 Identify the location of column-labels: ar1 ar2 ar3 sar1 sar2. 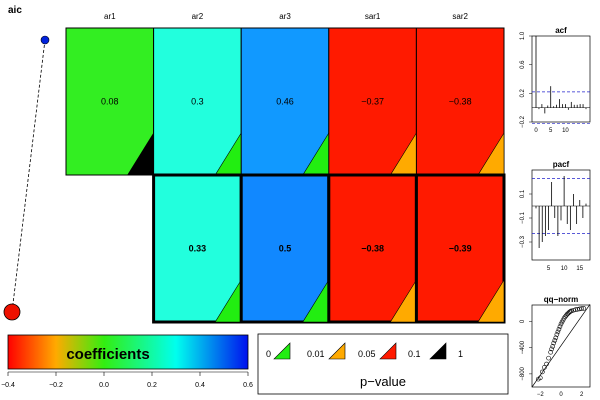
(286, 16).